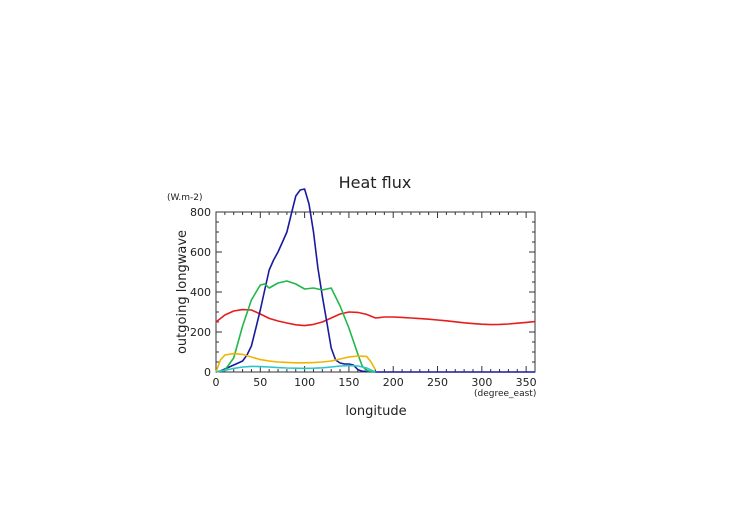 The height and width of the screenshot is (532, 752). Describe the element at coordinates (207, 372) in the screenshot. I see `y-tick-label: 0` at that location.